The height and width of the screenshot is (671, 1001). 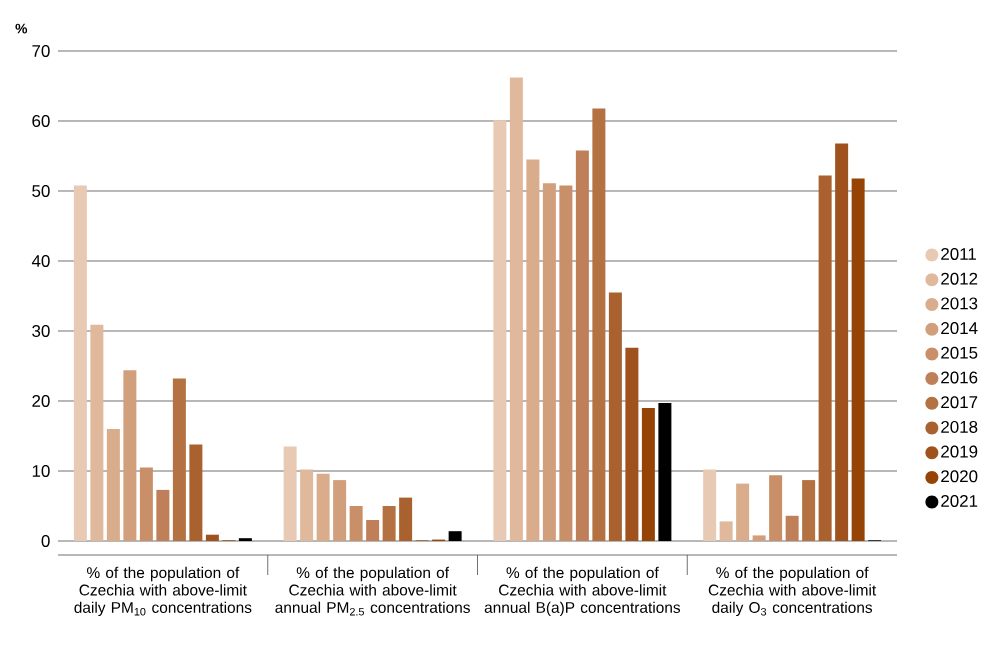 What do you see at coordinates (959, 328) in the screenshot?
I see `legend-label: 2014` at bounding box center [959, 328].